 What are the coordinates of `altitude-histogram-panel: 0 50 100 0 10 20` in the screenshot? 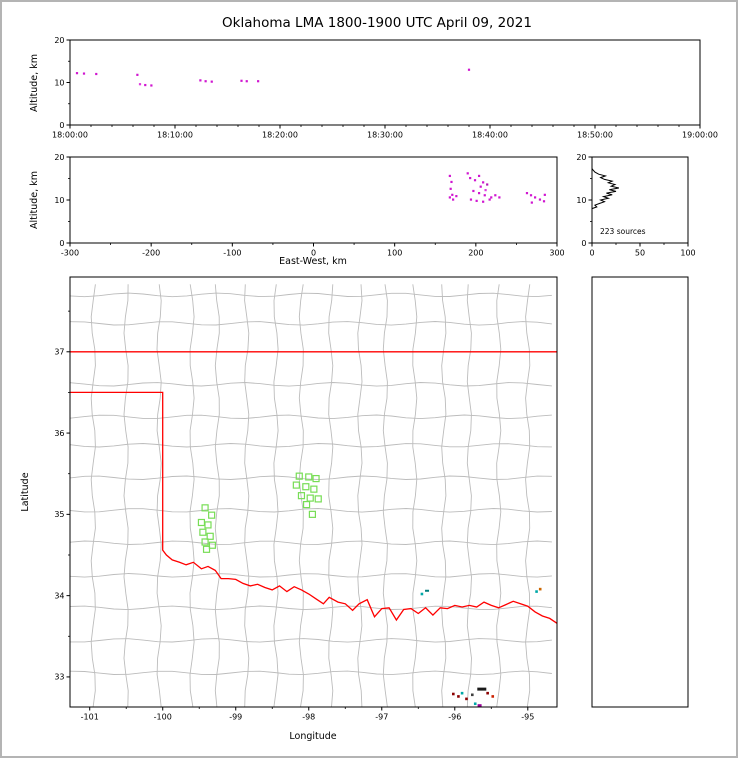 It's located at (635, 205).